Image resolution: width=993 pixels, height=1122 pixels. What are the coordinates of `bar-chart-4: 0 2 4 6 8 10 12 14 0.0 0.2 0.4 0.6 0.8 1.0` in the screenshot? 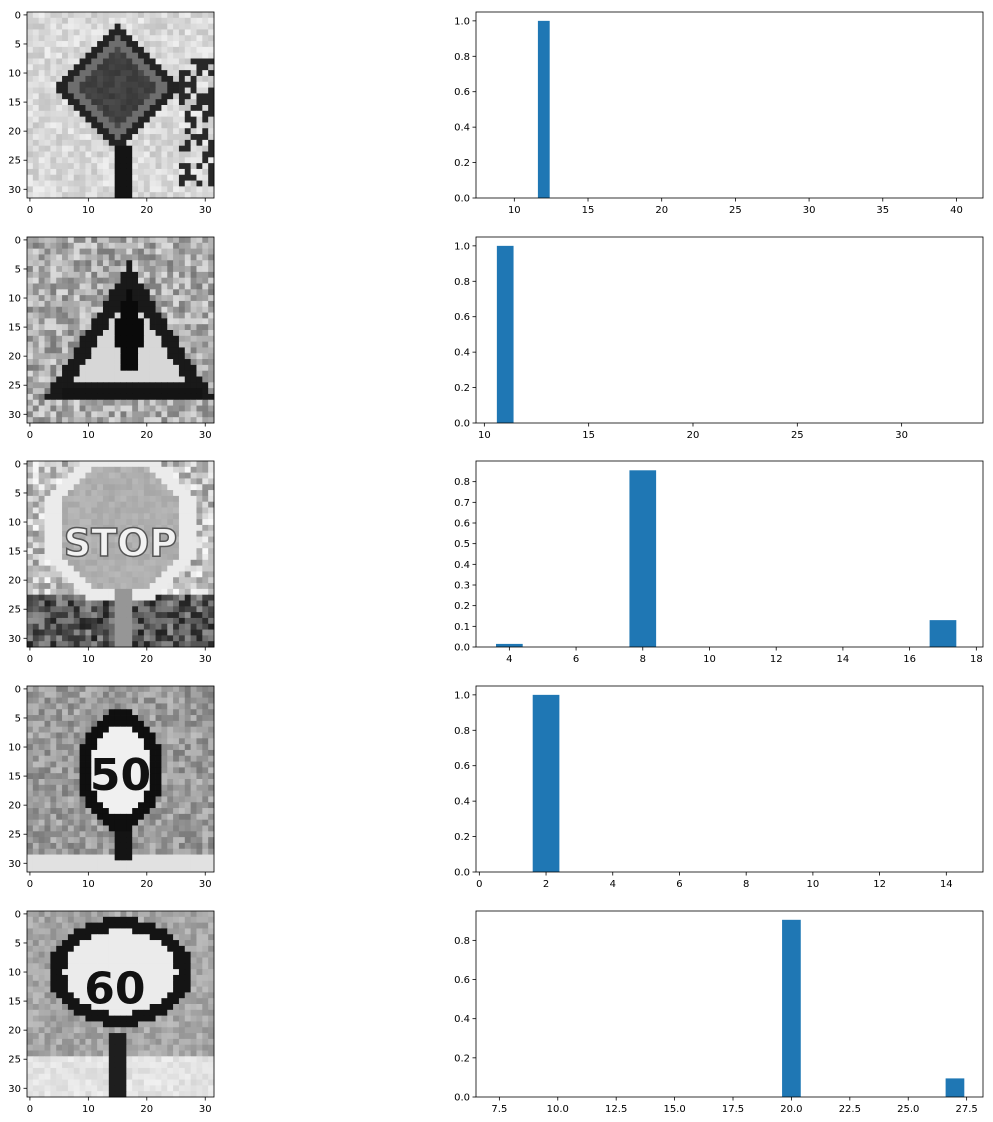 It's located at (719, 787).